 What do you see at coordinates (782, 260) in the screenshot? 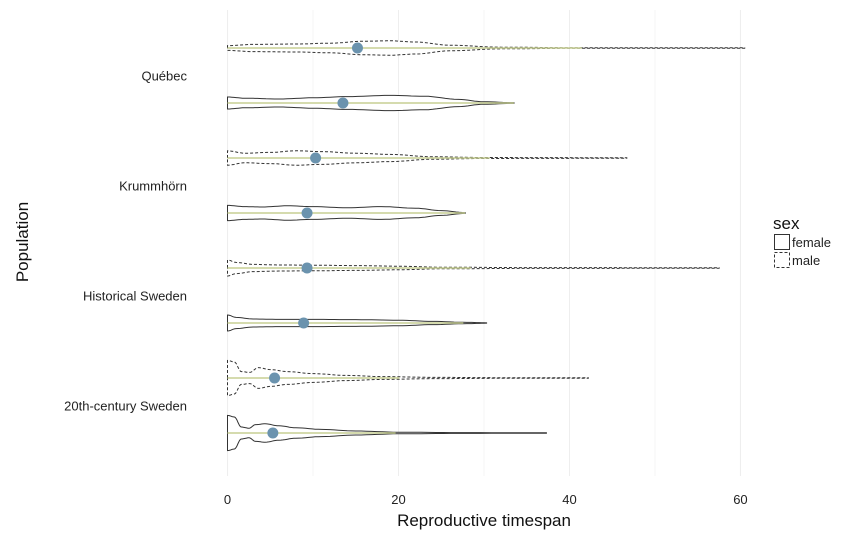
I see `legend-key-male` at bounding box center [782, 260].